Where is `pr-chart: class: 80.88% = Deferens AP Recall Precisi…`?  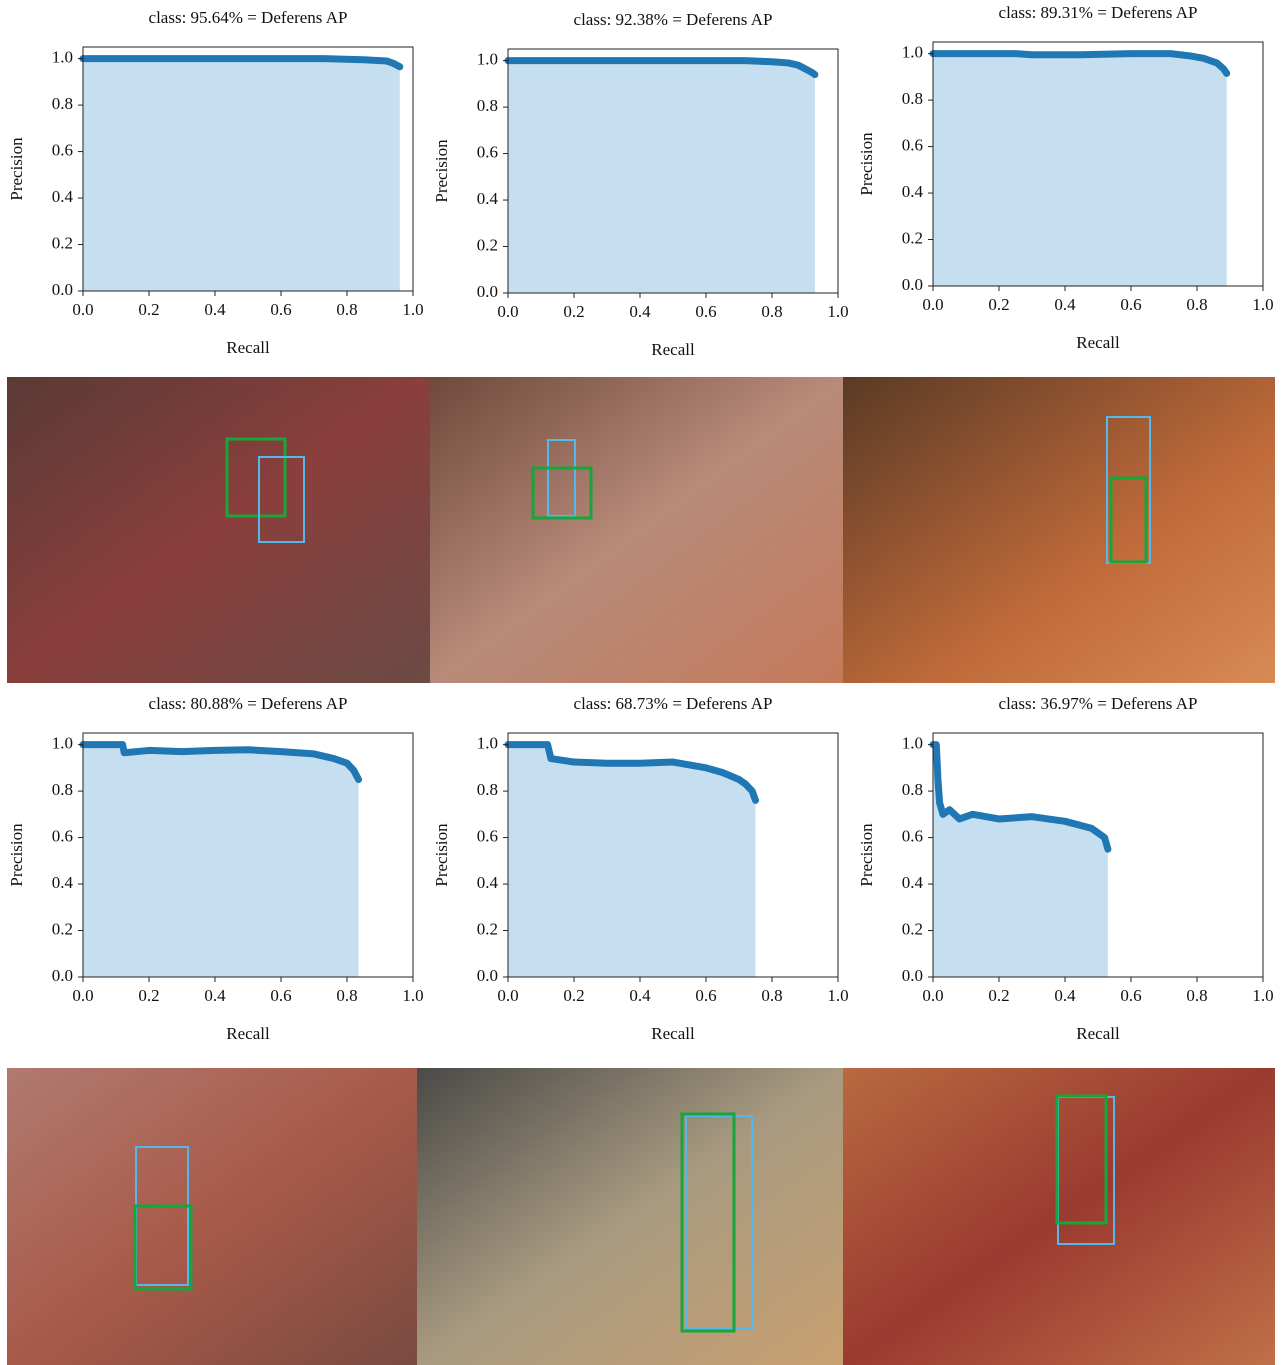
pr-chart: class: 80.88% = Deferens AP Recall Precisi… is located at coordinates (215, 868).